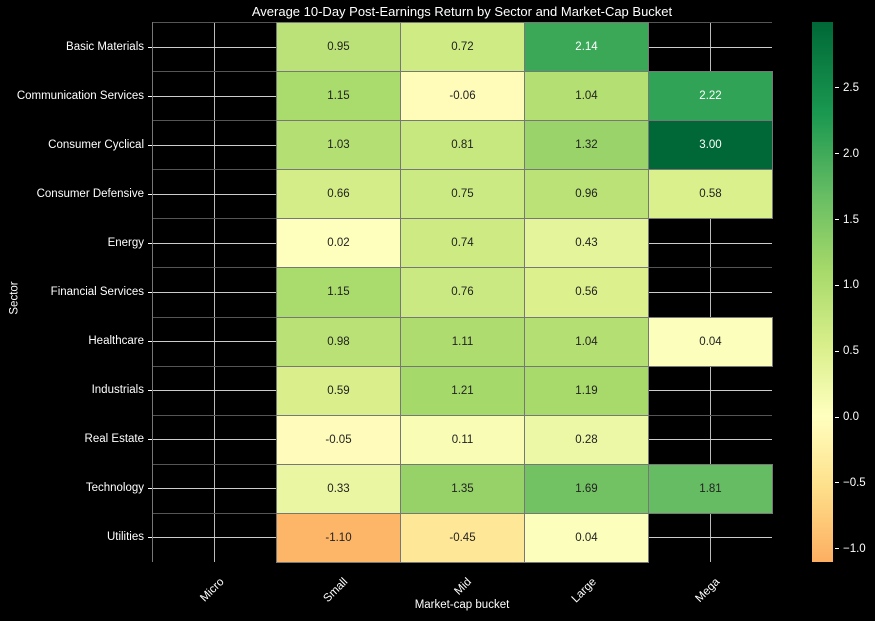 This screenshot has height=621, width=875. Describe the element at coordinates (847, 351) in the screenshot. I see `colorbar-tick-label: 0.5` at that location.